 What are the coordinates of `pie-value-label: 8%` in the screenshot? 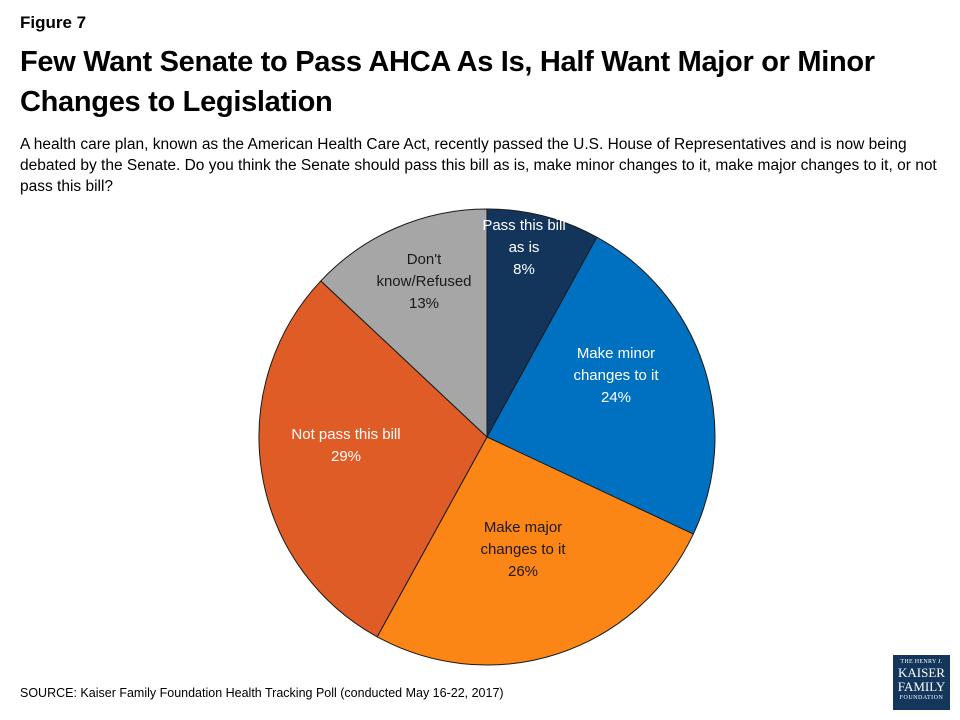 It's located at (524, 269).